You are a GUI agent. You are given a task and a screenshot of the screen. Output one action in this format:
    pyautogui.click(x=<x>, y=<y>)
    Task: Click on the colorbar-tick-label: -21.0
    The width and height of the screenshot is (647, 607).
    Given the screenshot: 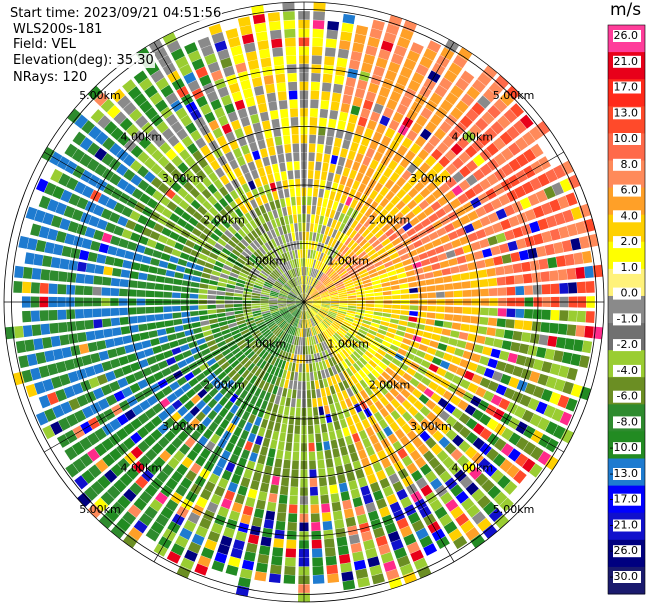 What is the action you would take?
    pyautogui.click(x=624, y=525)
    